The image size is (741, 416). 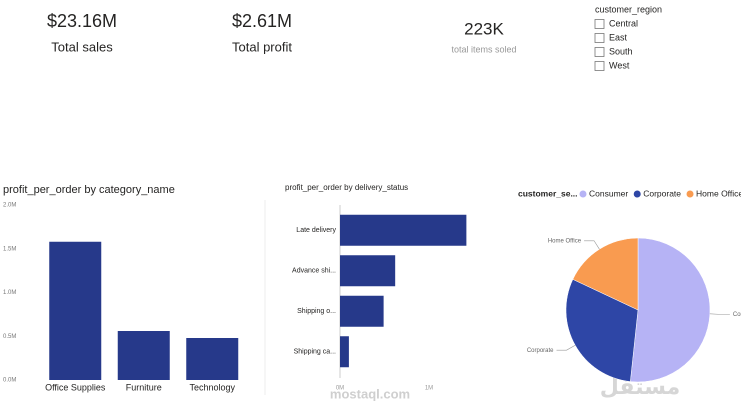 I want to click on slice-label: Corporate, so click(x=540, y=351).